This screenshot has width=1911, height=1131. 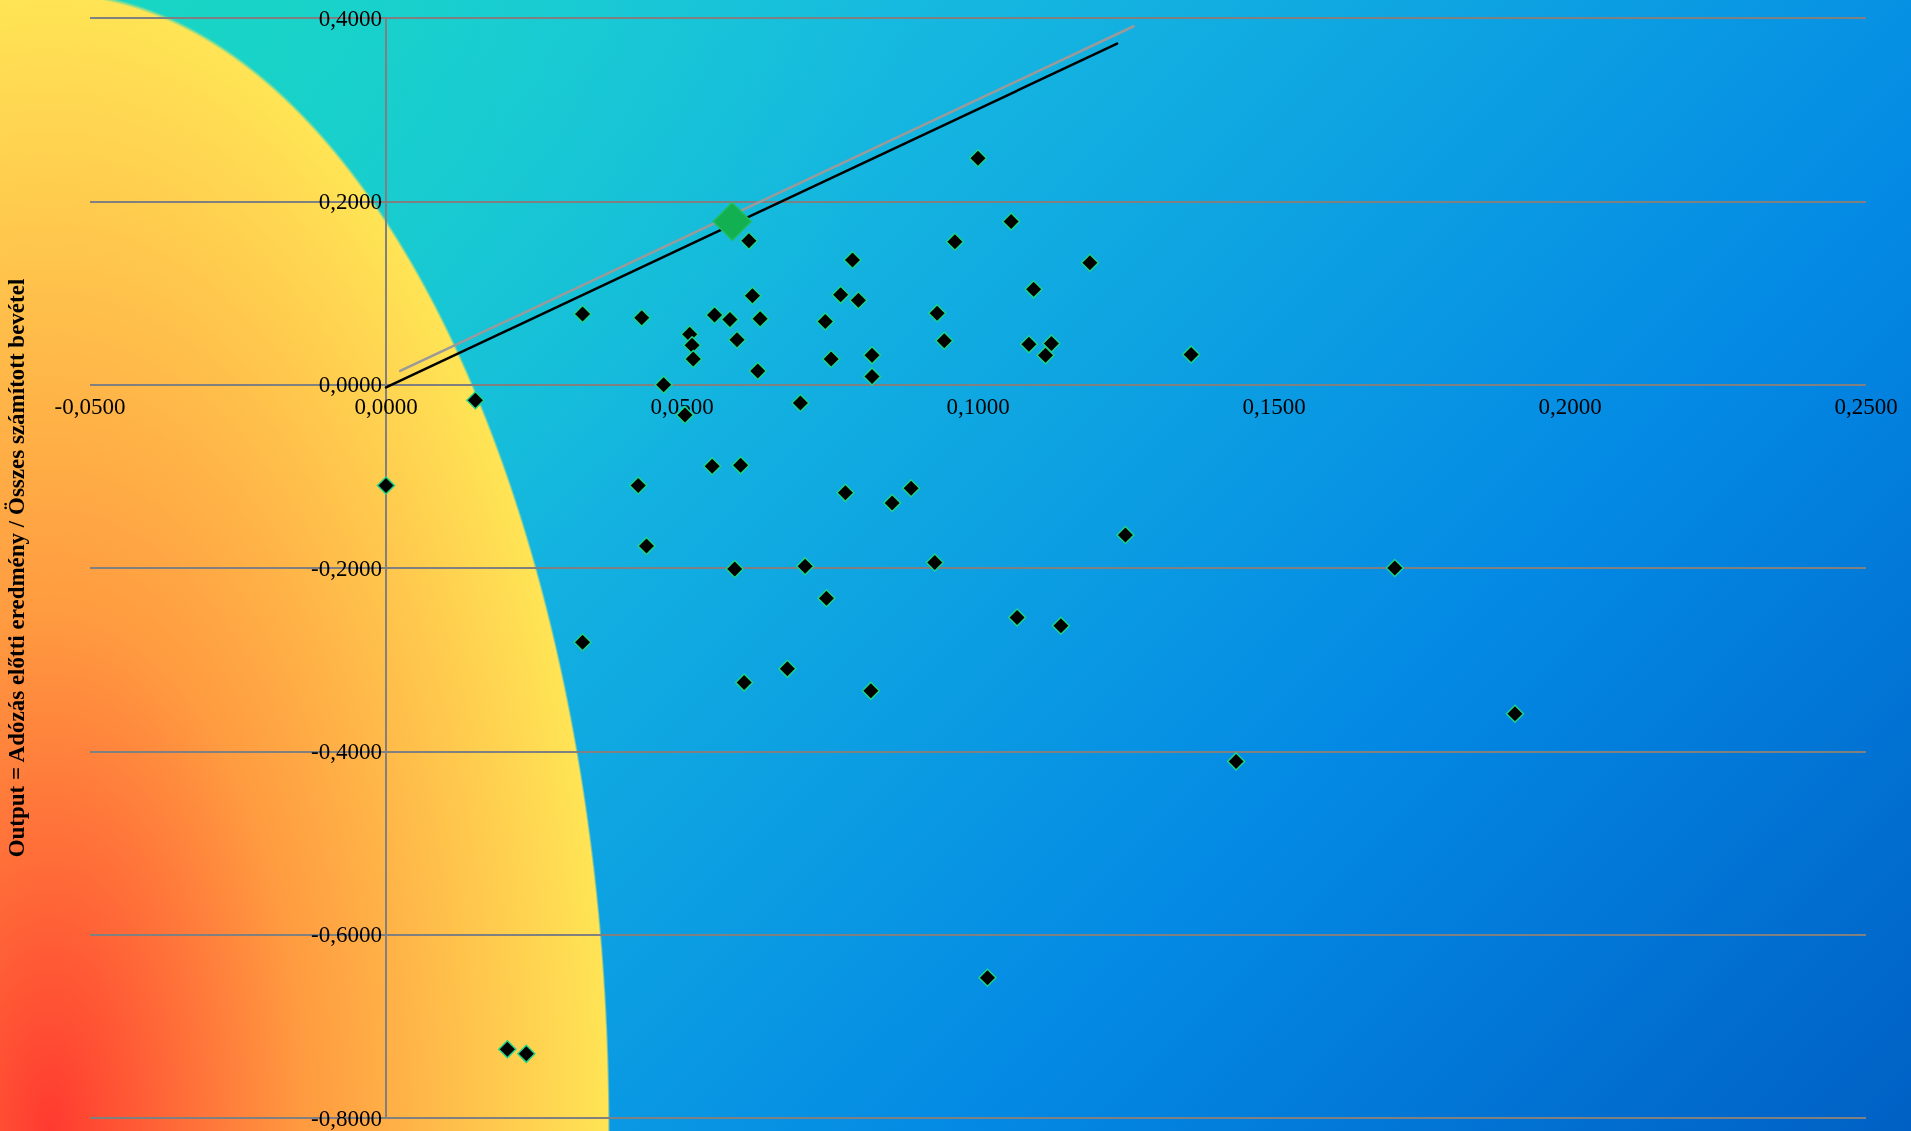 What do you see at coordinates (346, 935) in the screenshot?
I see `y-tick-label: -0,6000` at bounding box center [346, 935].